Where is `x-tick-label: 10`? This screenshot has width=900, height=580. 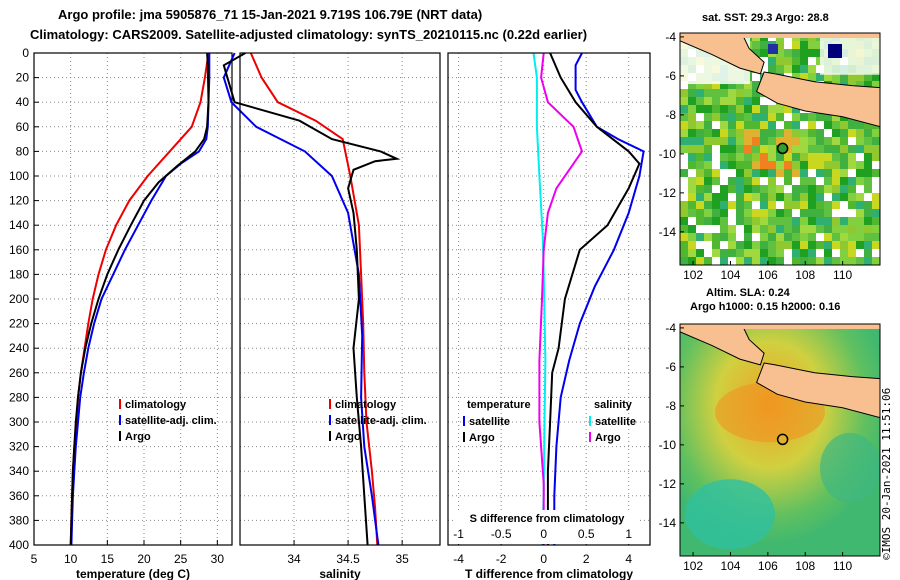
x-tick-label: 10 is located at coordinates (71, 559).